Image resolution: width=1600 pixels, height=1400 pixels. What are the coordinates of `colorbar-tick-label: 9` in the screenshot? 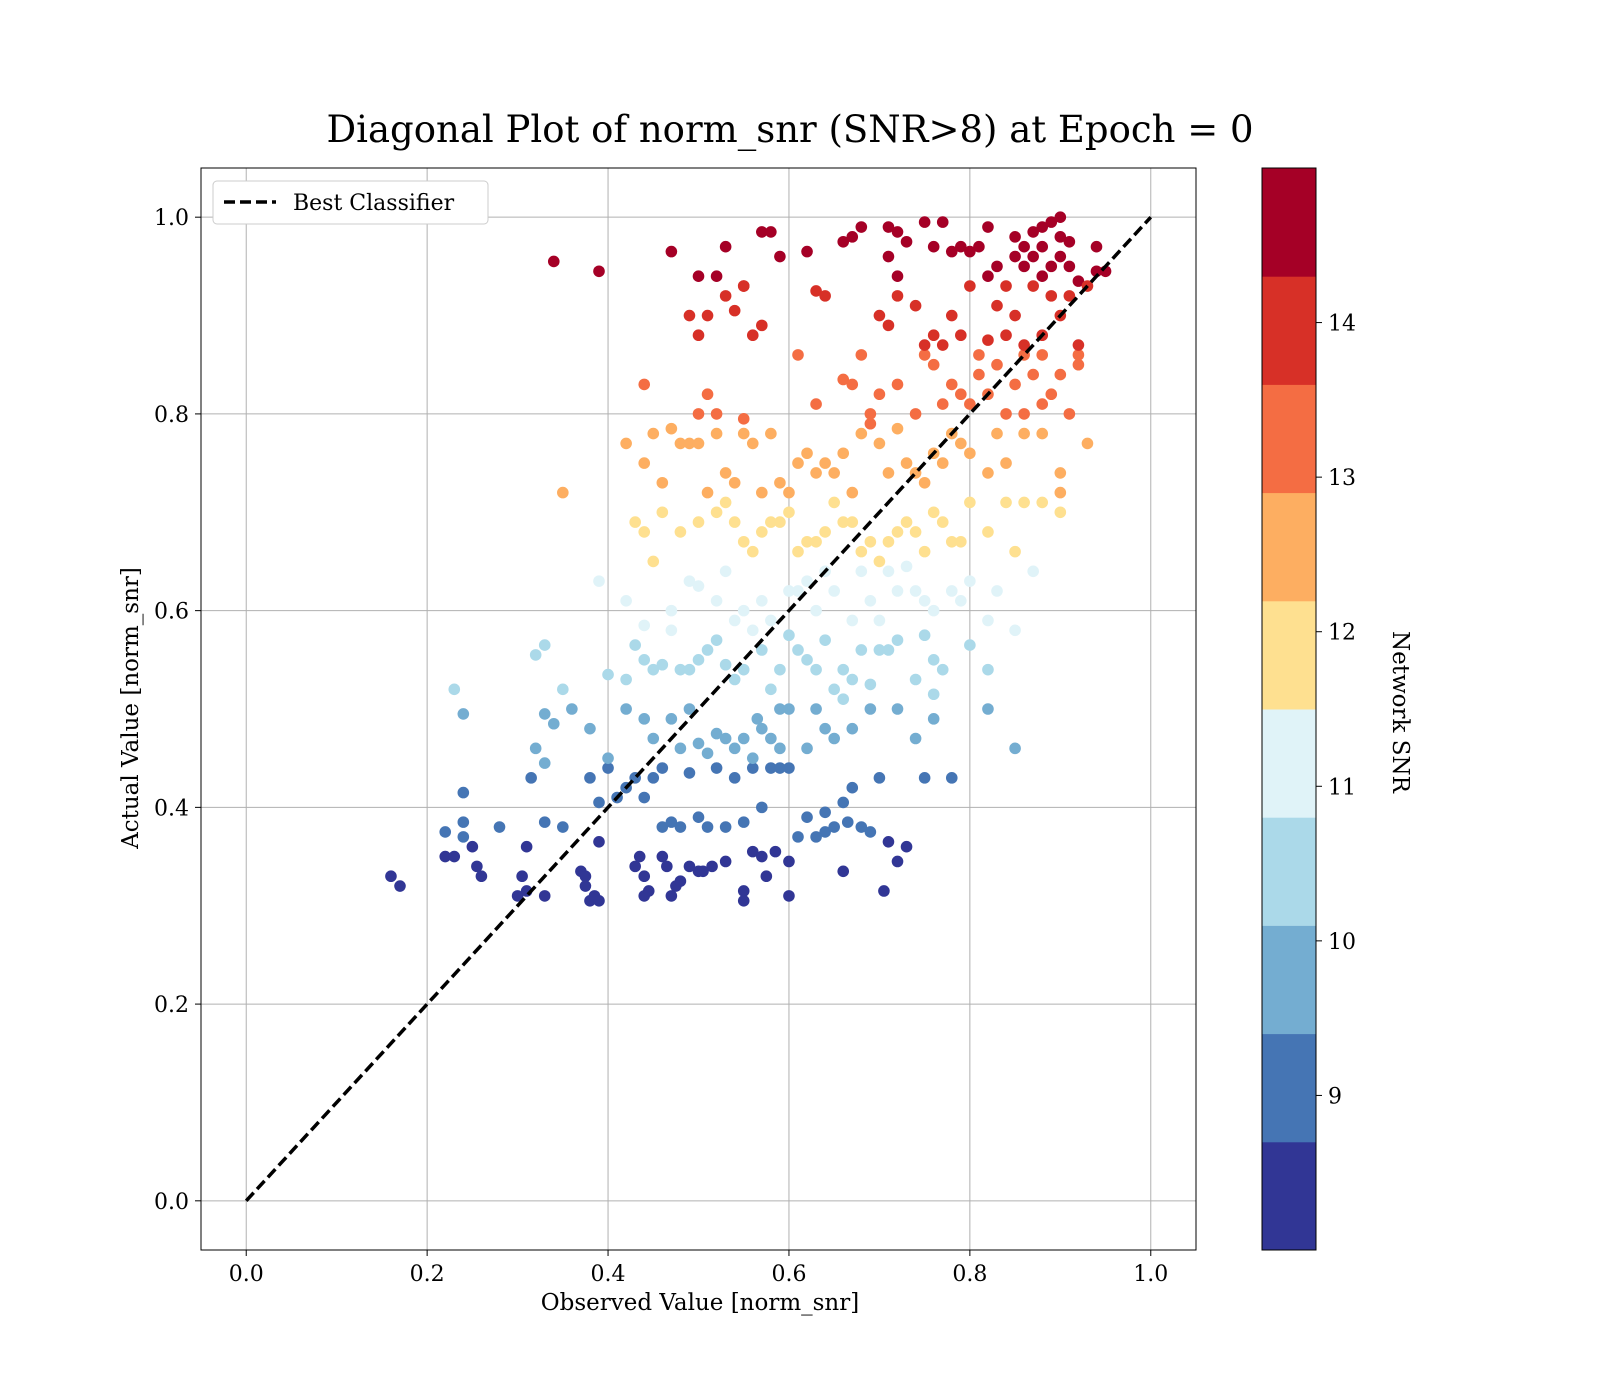 It's located at (1335, 1096).